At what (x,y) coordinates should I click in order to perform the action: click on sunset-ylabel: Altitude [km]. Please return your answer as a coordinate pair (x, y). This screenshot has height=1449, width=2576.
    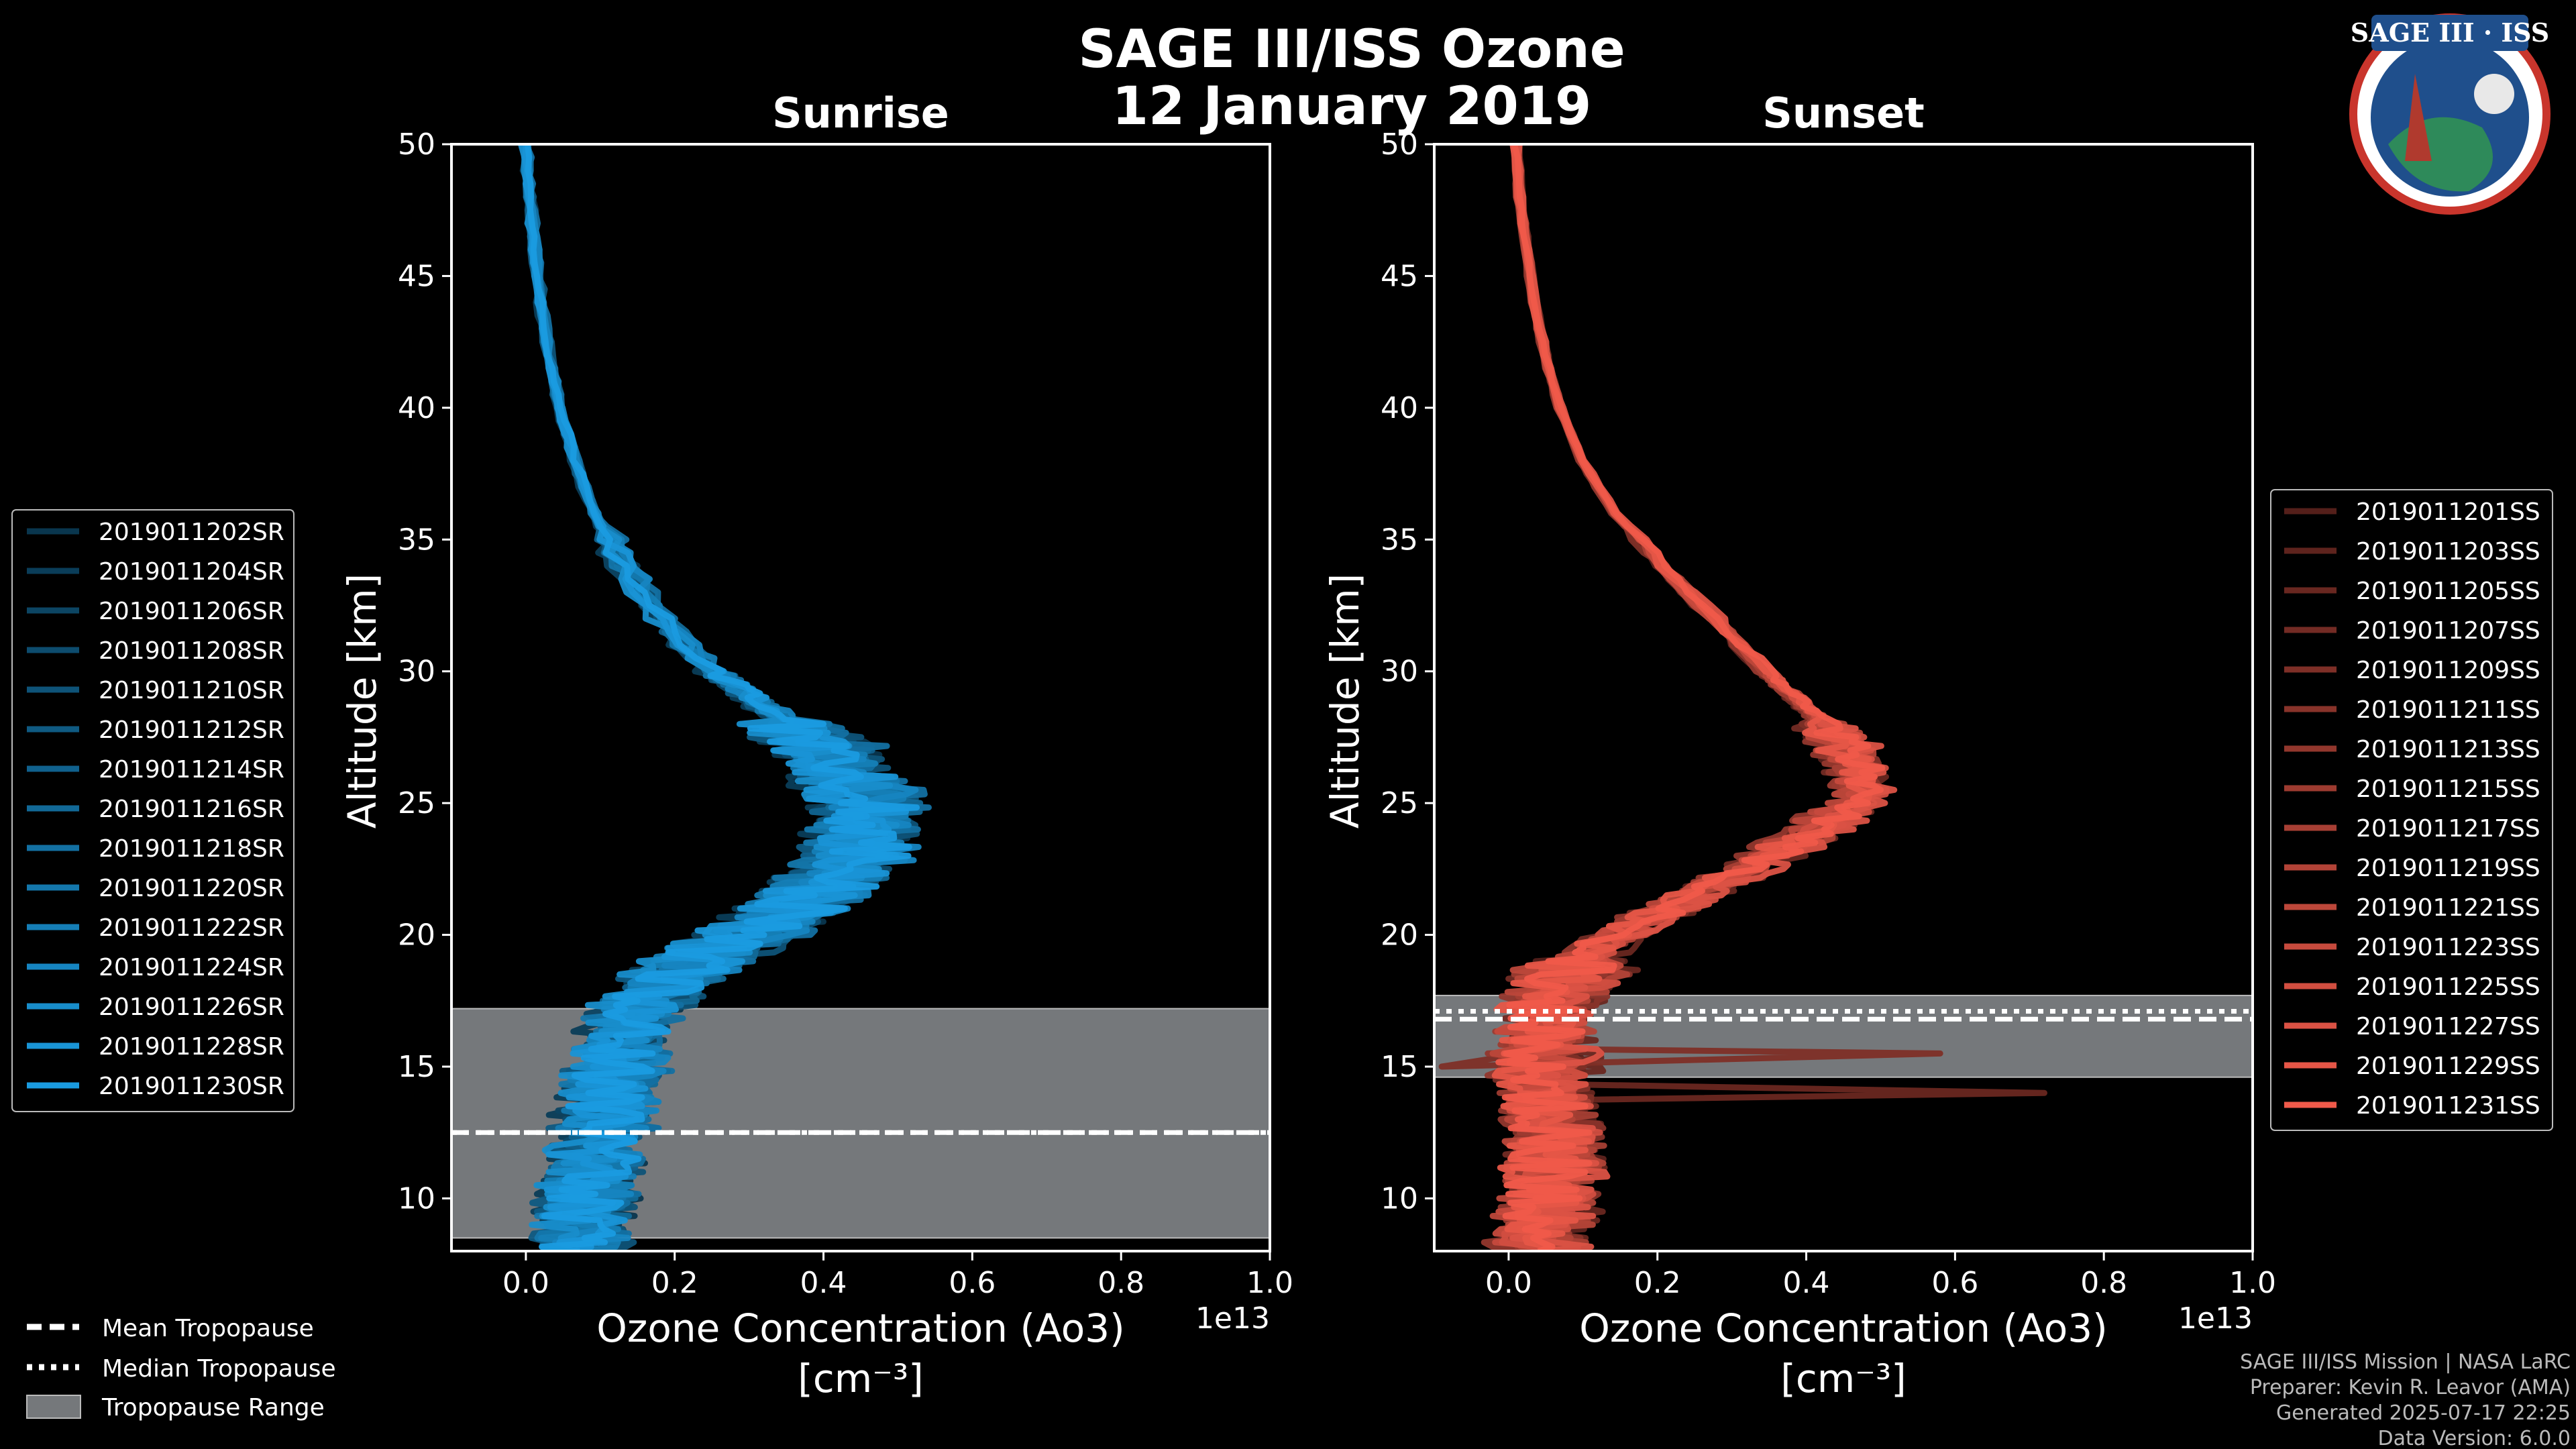
    Looking at the image, I should click on (1345, 701).